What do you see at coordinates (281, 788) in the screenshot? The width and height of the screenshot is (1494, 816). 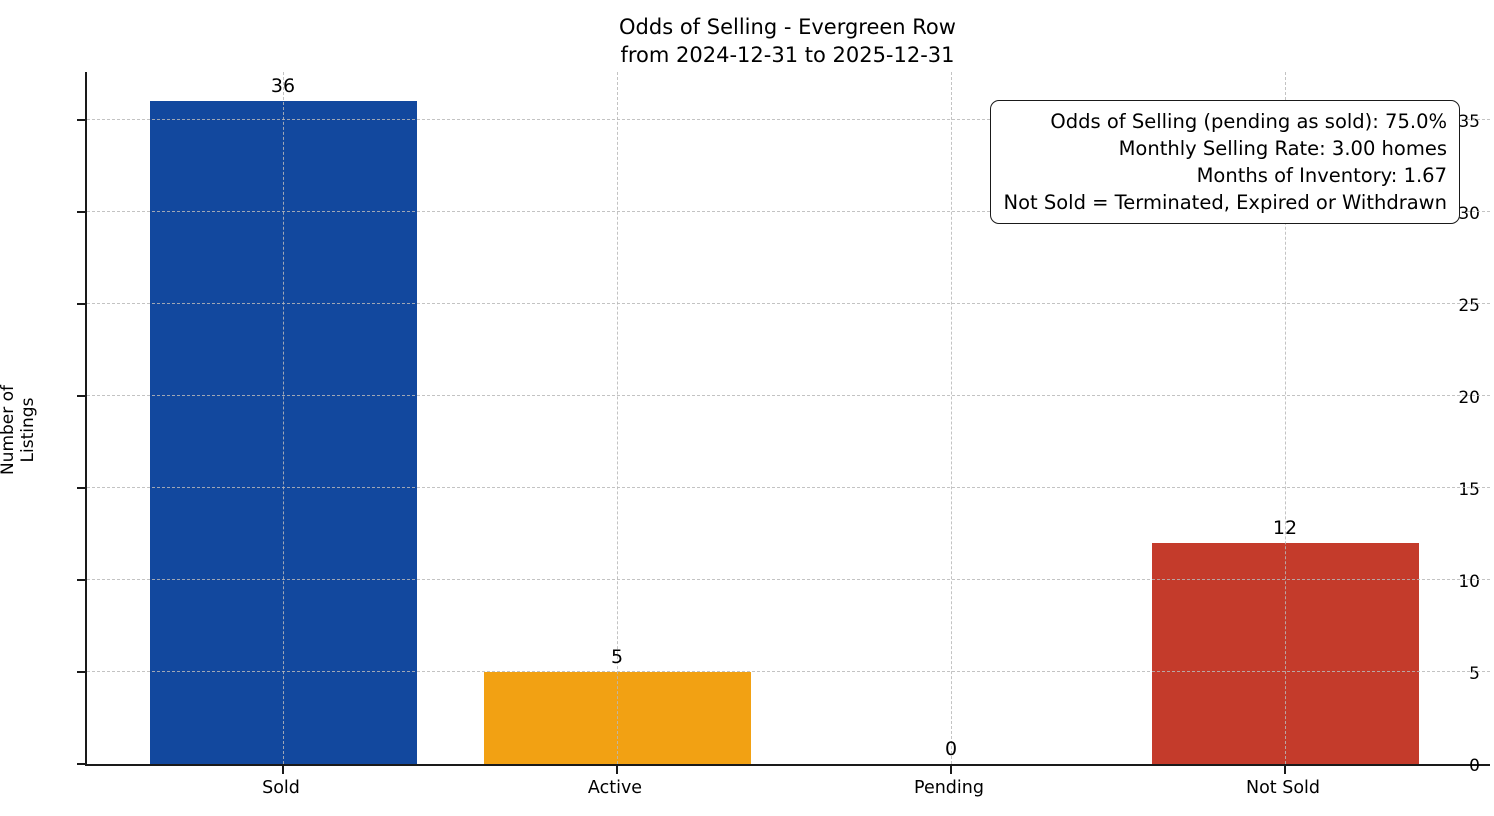 I see `x-tick-label: Sold` at bounding box center [281, 788].